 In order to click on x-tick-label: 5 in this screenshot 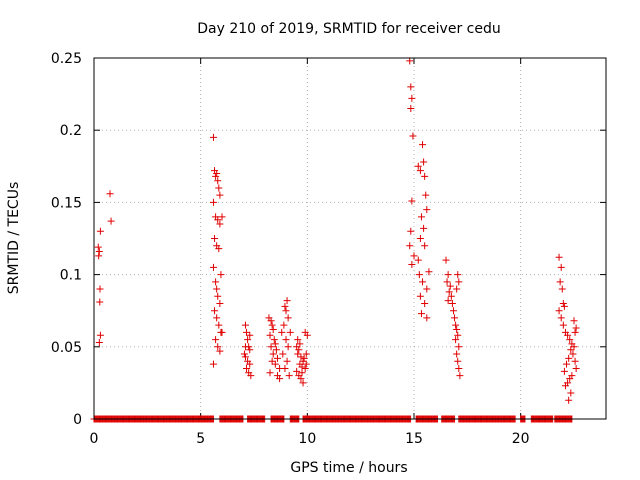, I will do `click(200, 439)`.